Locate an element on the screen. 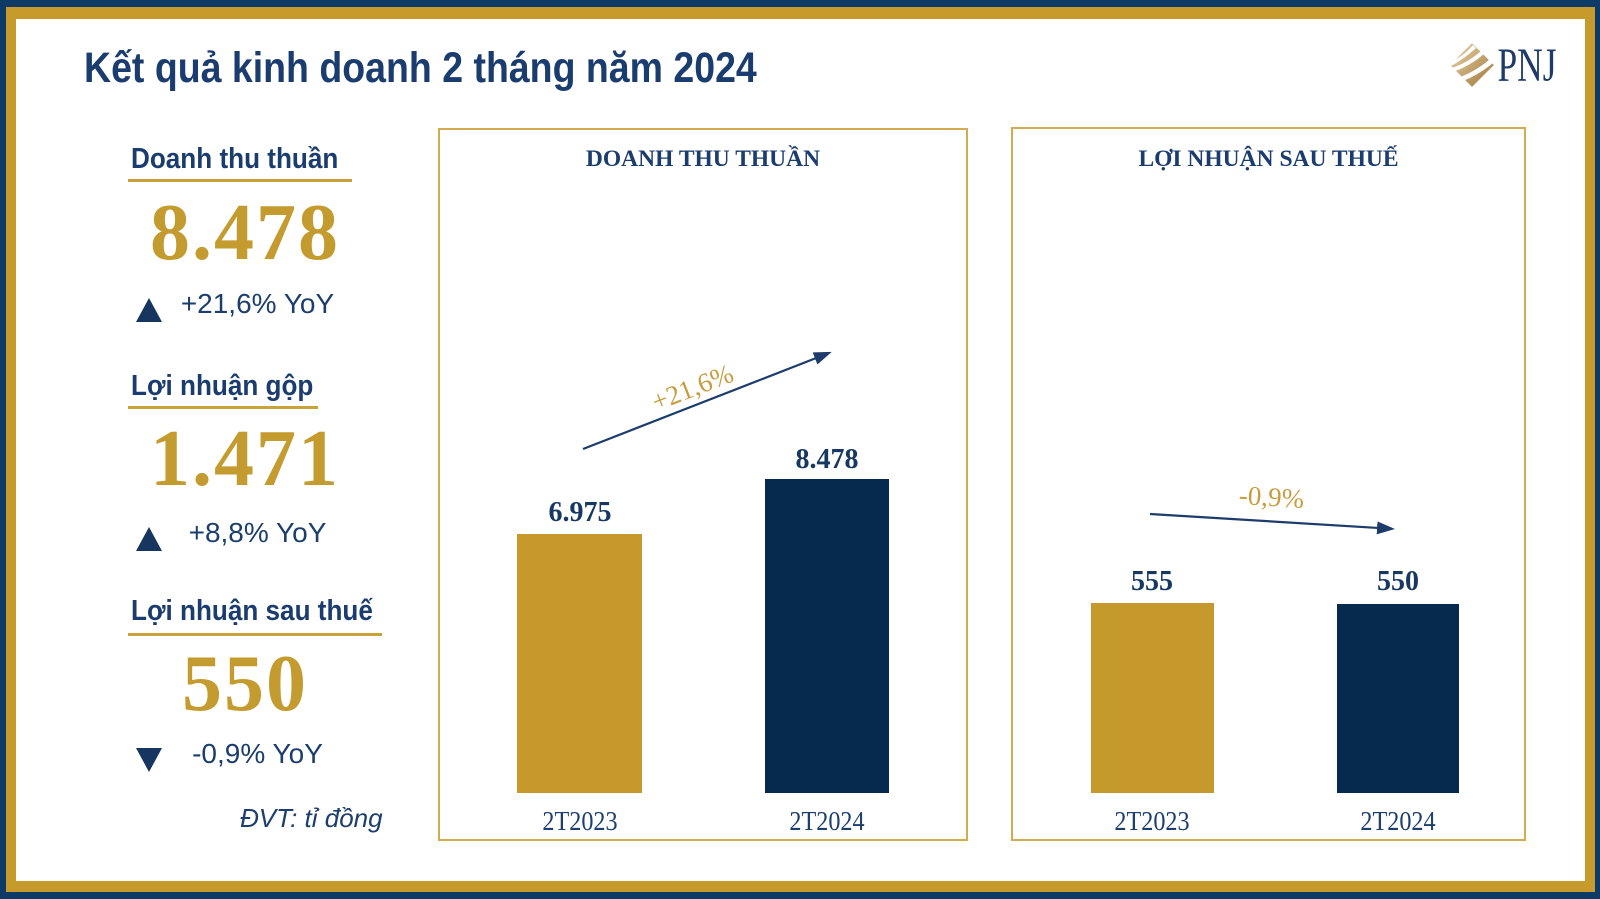 The height and width of the screenshot is (899, 1600). svg-text: -0,9% is located at coordinates (1271, 497).